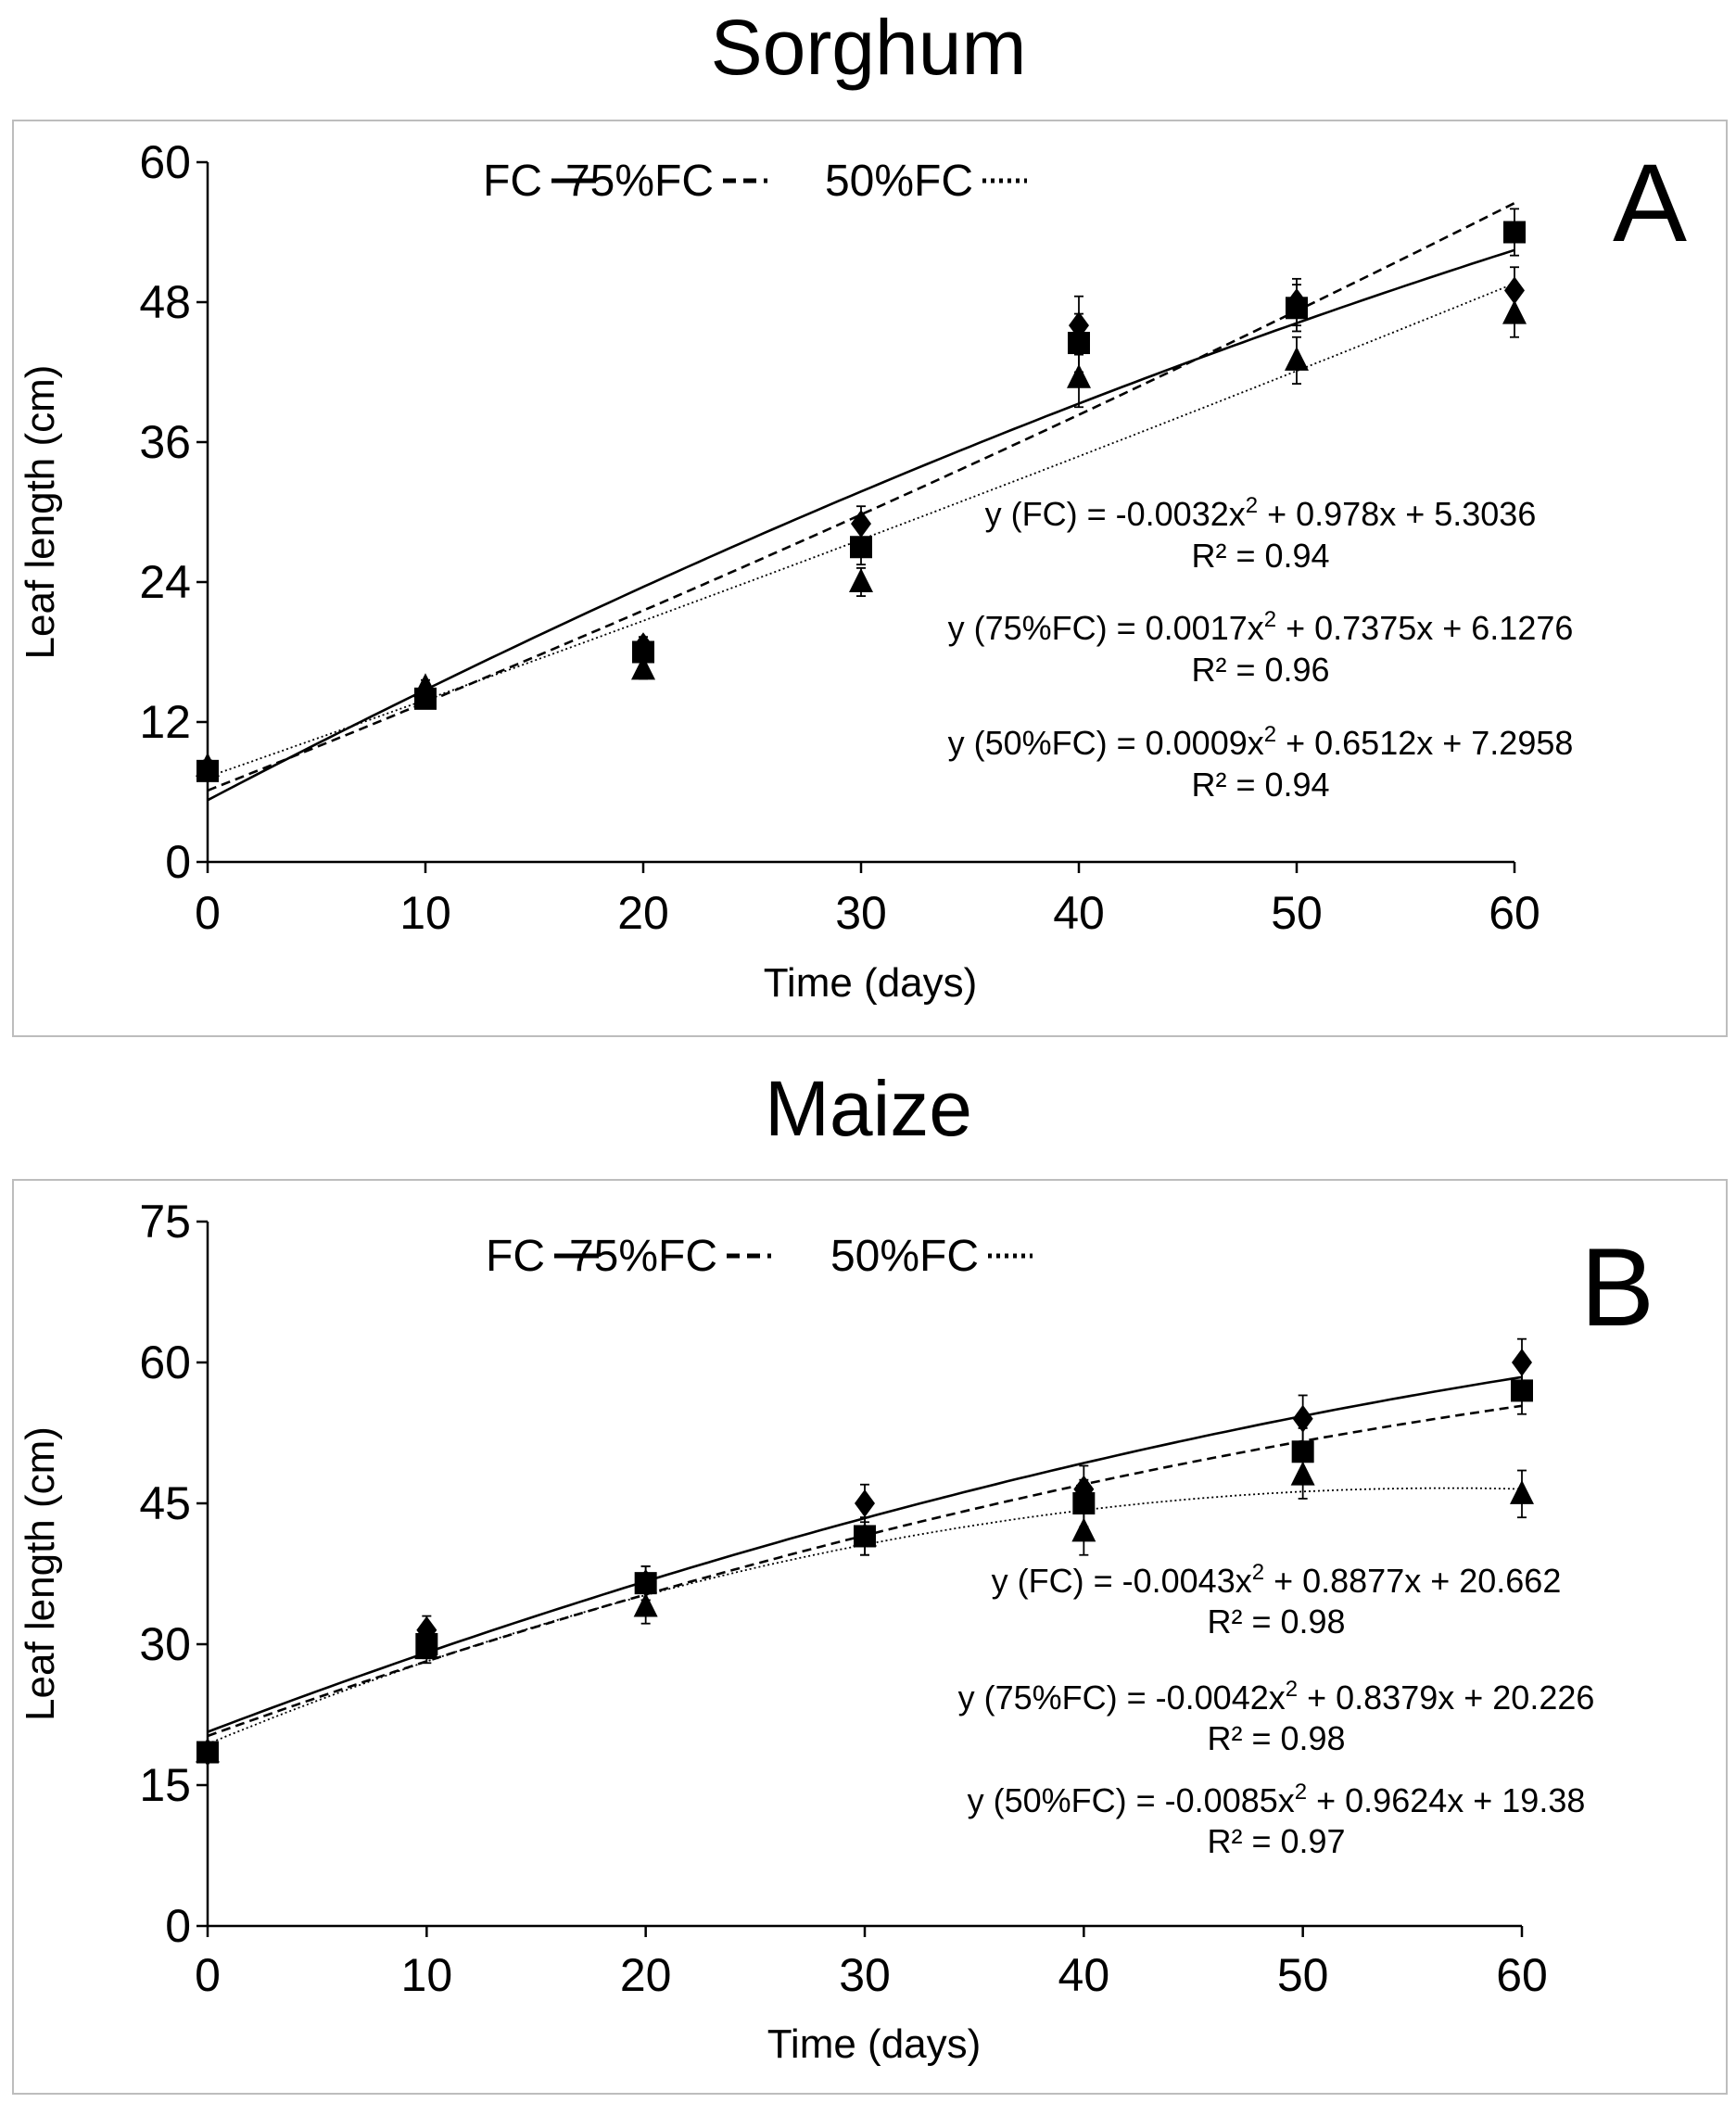 Image resolution: width=1736 pixels, height=2103 pixels. I want to click on trend-equation: y (75%FC) = -0.0042x2 + 0.8379x + 20.226, so click(1276, 1697).